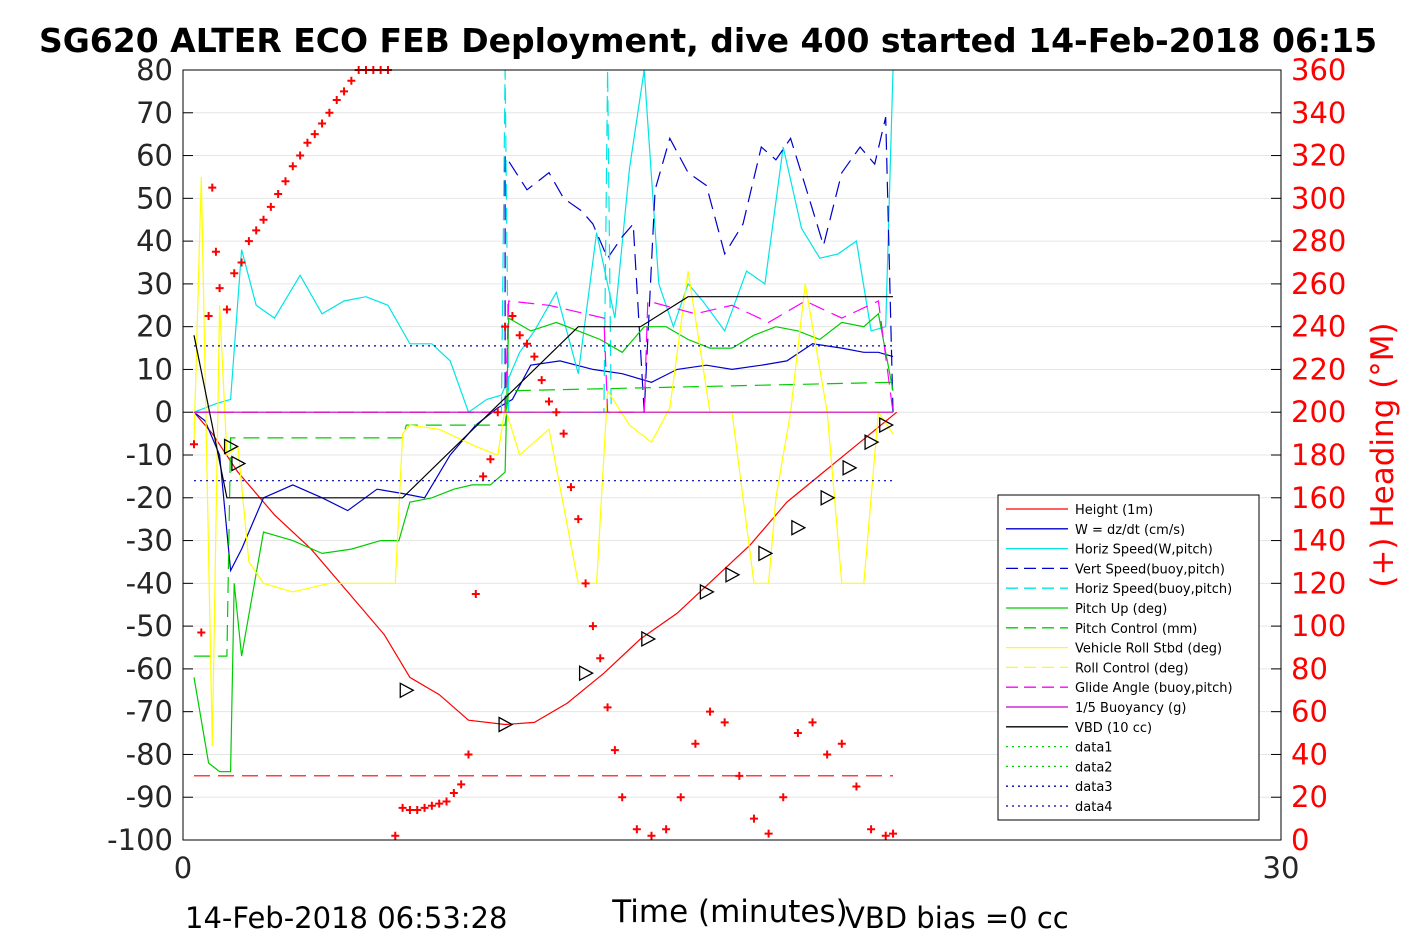 This screenshot has width=1417, height=945. Describe the element at coordinates (1136, 629) in the screenshot. I see `legend-entry-label: Pitch Control (mm)` at that location.